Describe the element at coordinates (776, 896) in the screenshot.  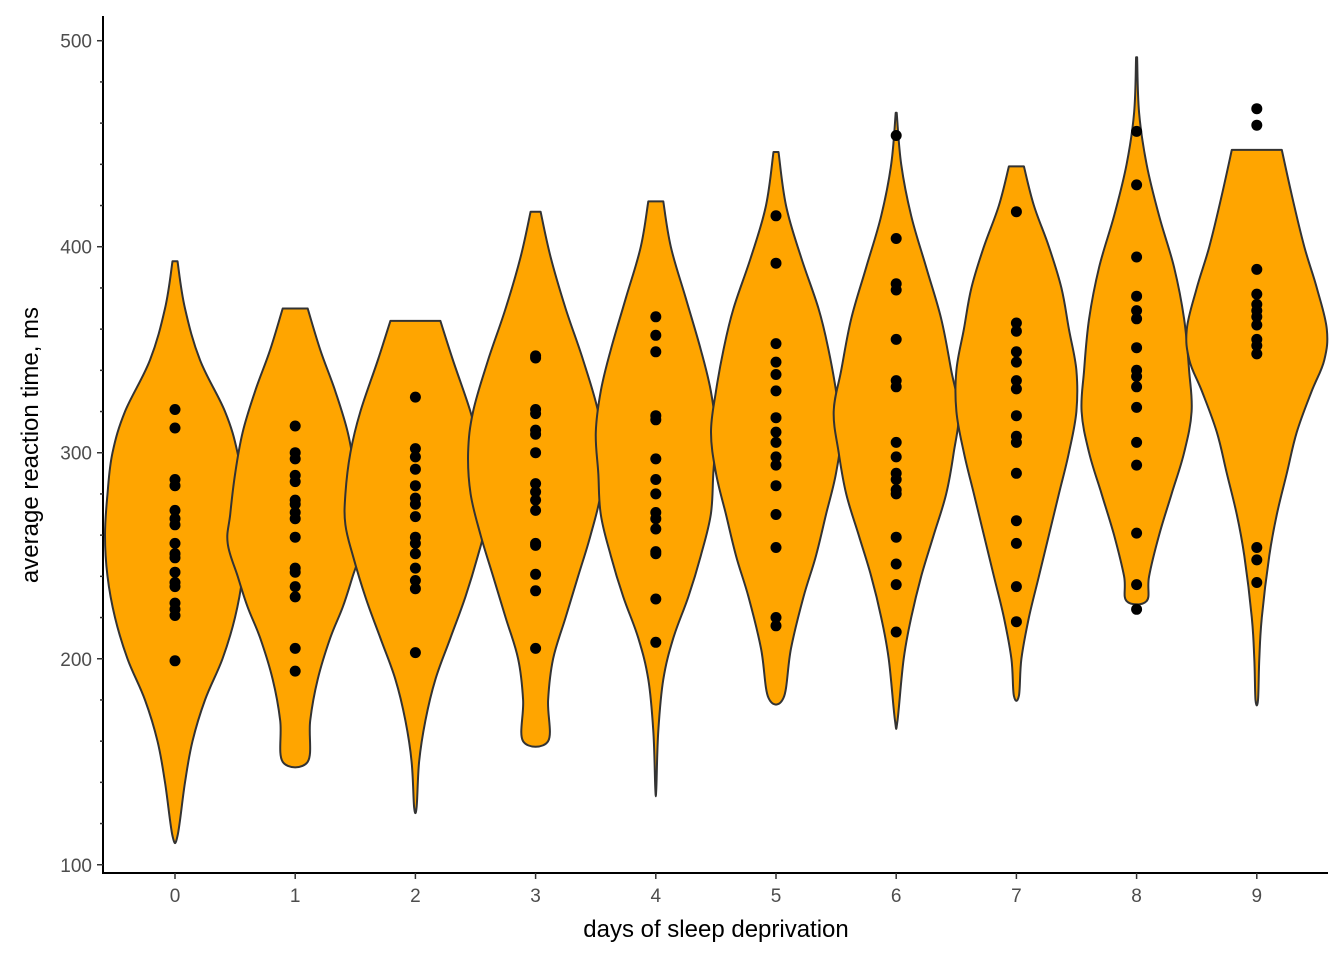
I see `x-tick-label: 5` at that location.